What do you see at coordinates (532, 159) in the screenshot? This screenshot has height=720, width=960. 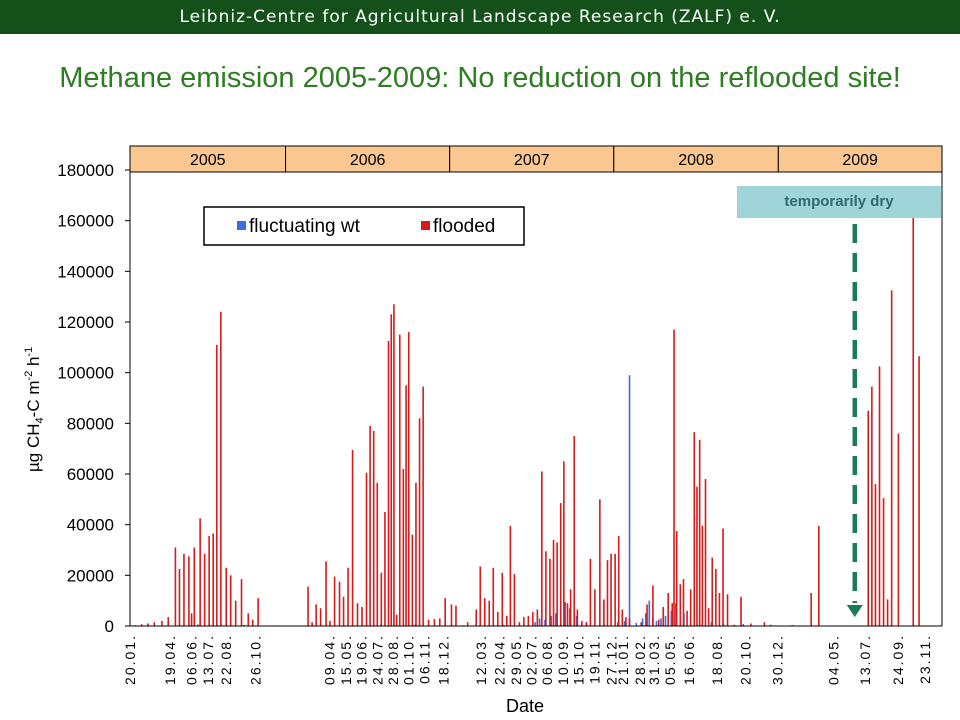 I see `year-band-cell` at bounding box center [532, 159].